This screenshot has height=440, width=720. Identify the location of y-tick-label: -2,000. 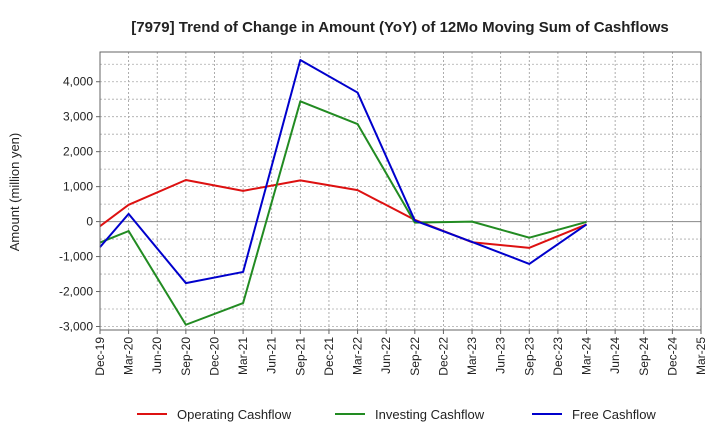
(76, 292).